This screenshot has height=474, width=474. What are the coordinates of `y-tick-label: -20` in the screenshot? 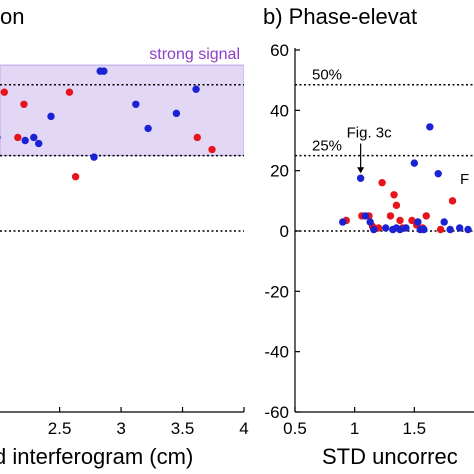 It's located at (276, 291).